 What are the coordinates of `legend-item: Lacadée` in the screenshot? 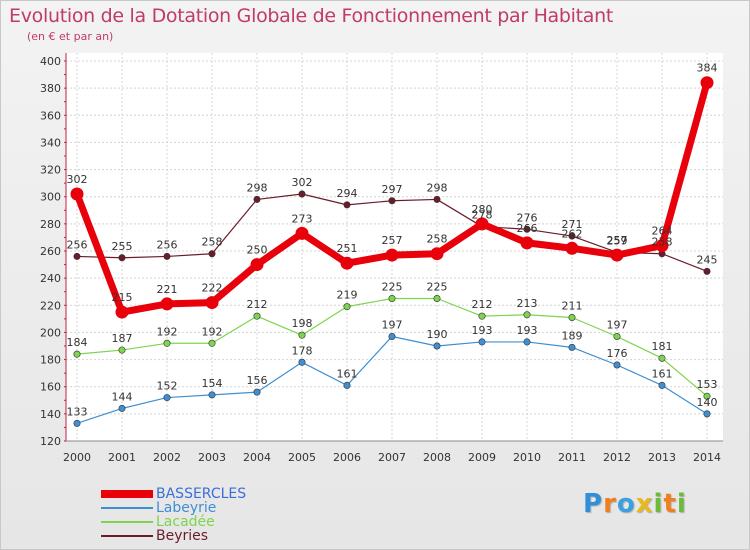 It's located at (201, 522).